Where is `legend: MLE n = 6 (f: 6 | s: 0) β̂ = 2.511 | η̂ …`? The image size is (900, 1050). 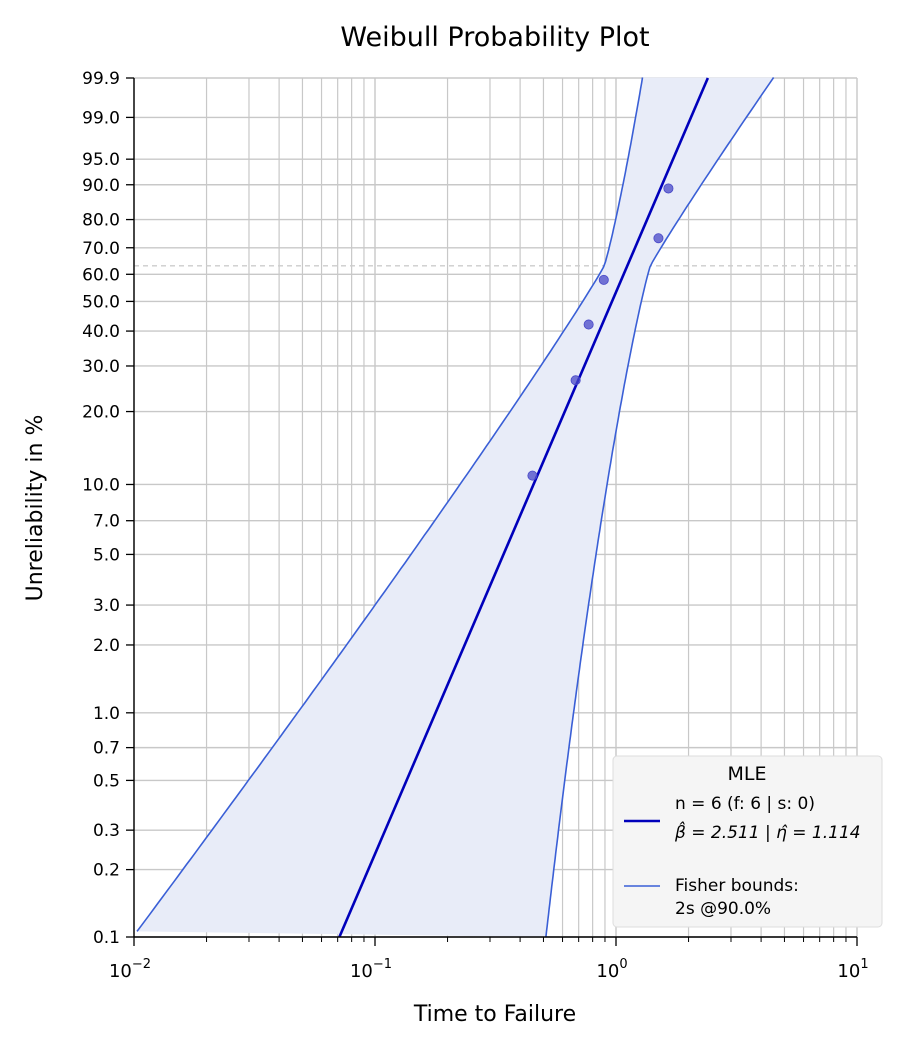 legend: MLE n = 6 (f: 6 | s: 0) β̂ = 2.511 | η̂ … is located at coordinates (747, 841).